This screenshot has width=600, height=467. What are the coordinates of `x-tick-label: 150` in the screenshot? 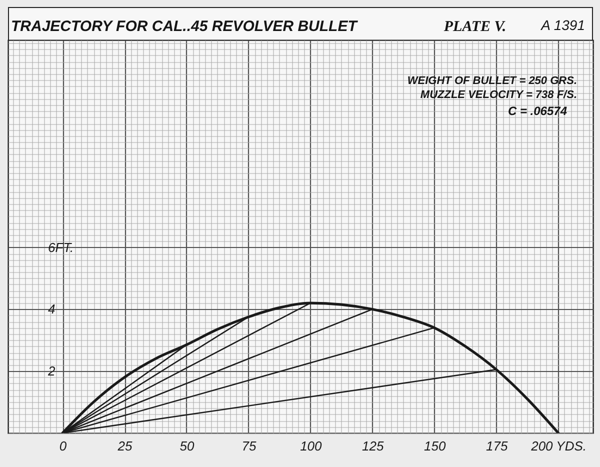 It's located at (435, 446).